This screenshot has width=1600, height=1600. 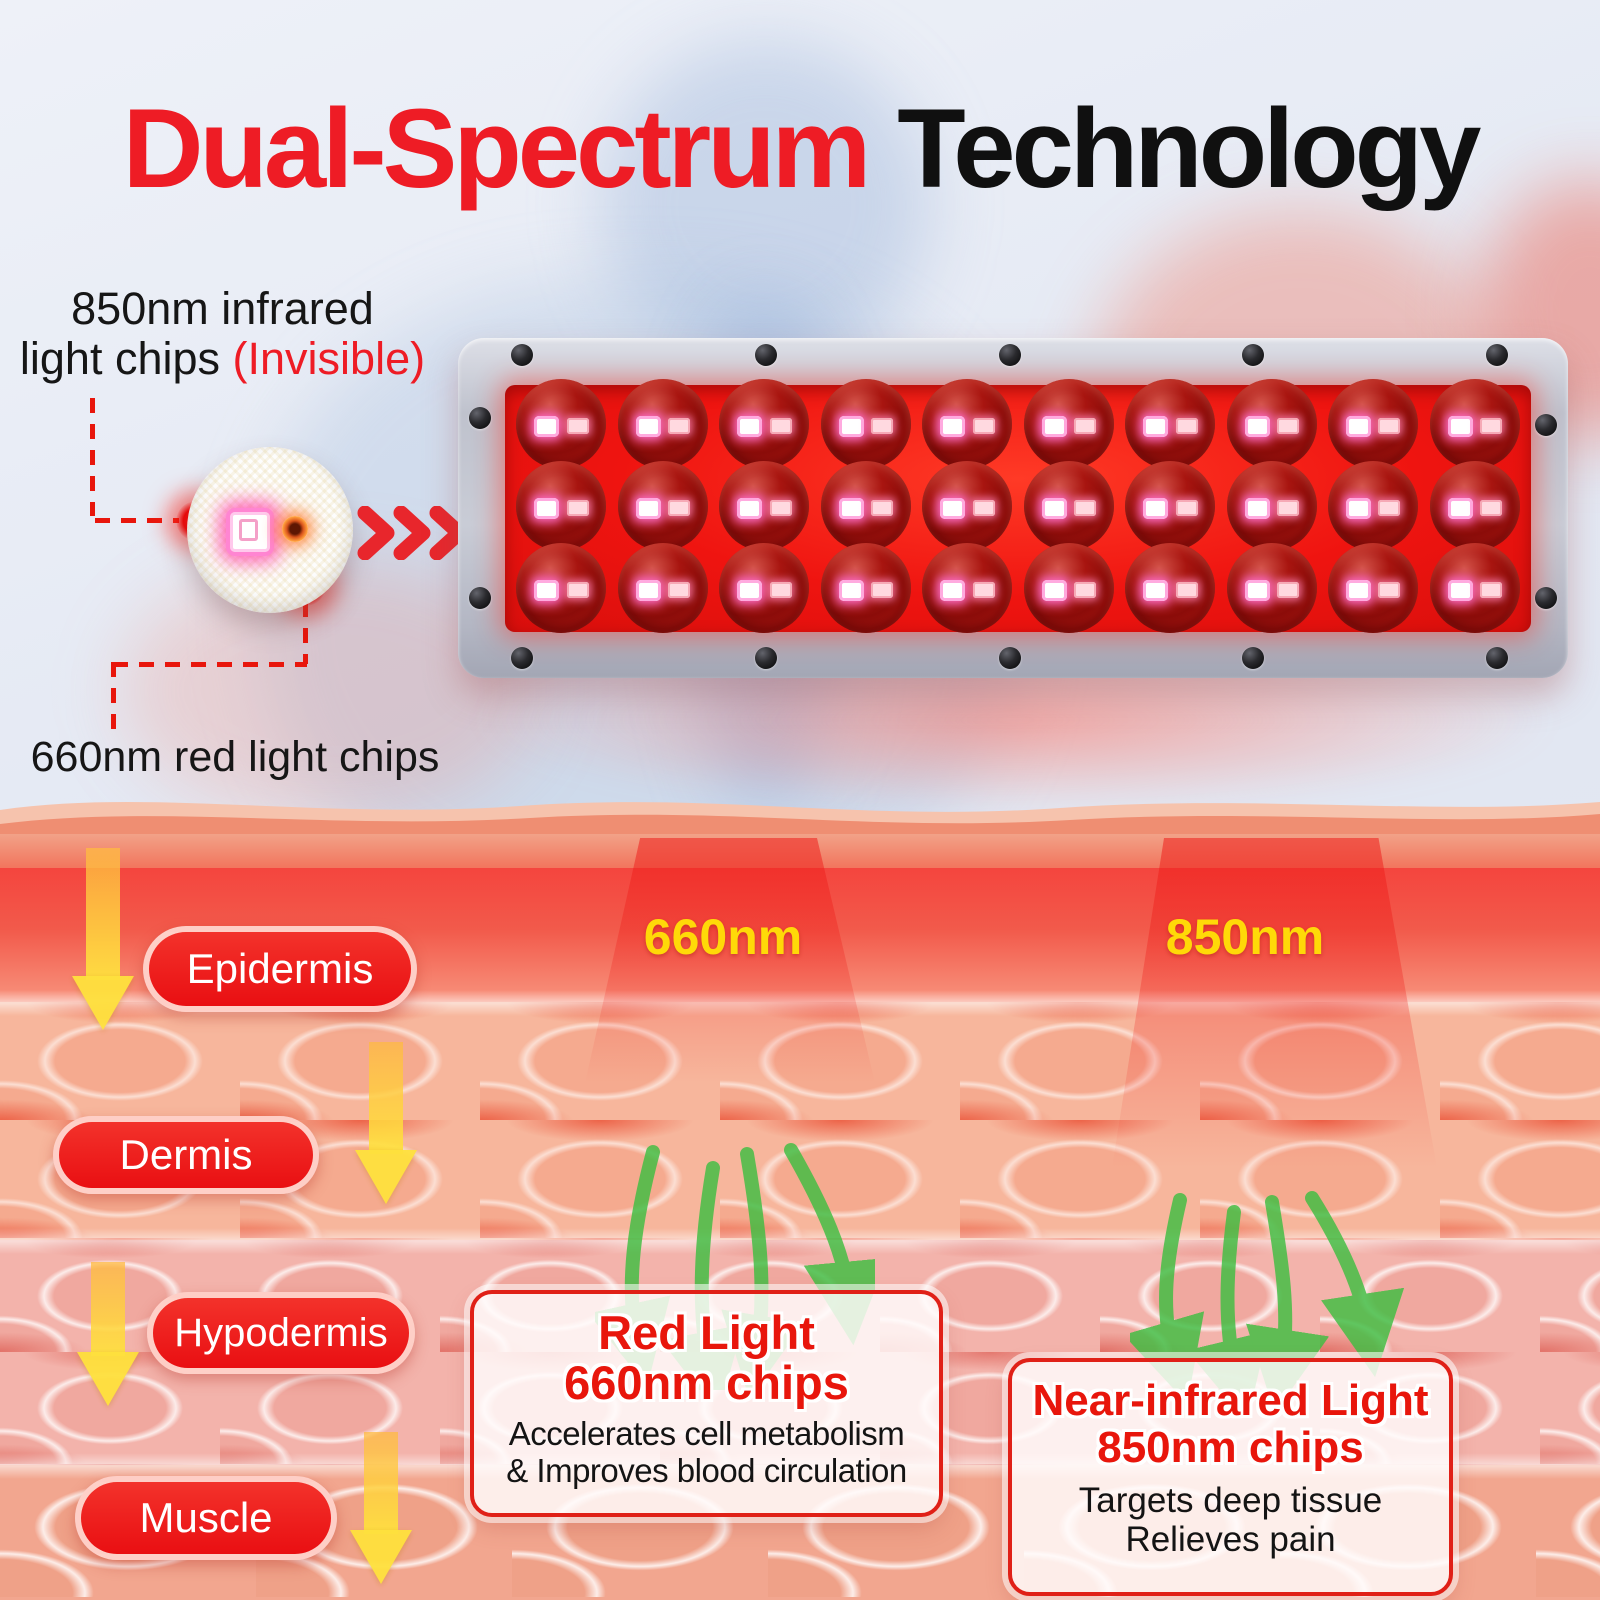 I want to click on led-grid, so click(x=1018, y=506).